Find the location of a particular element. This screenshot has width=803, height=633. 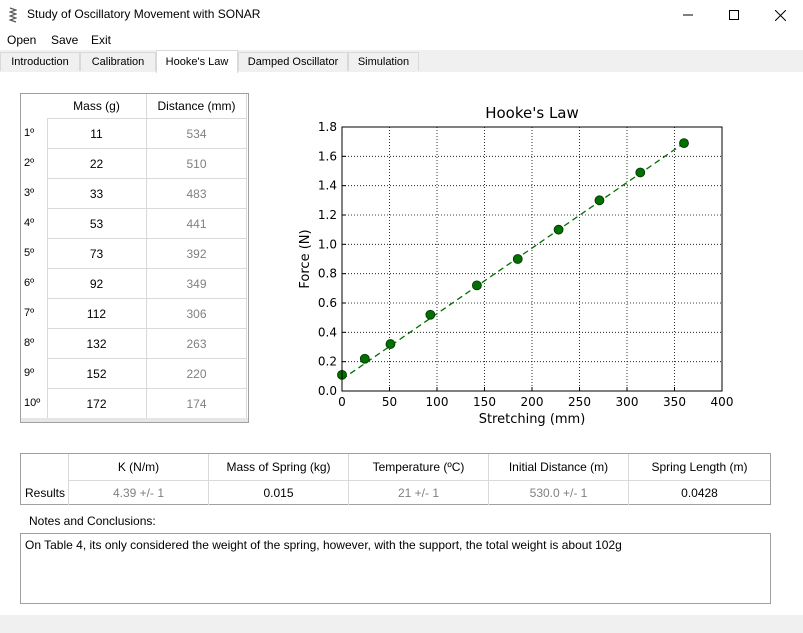

distance-cell: 441 is located at coordinates (197, 223).